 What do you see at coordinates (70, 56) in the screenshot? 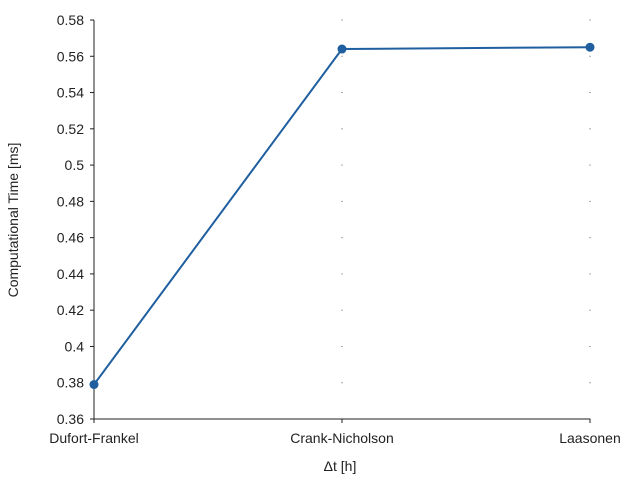
I see `y-tick-label: 0.56` at bounding box center [70, 56].